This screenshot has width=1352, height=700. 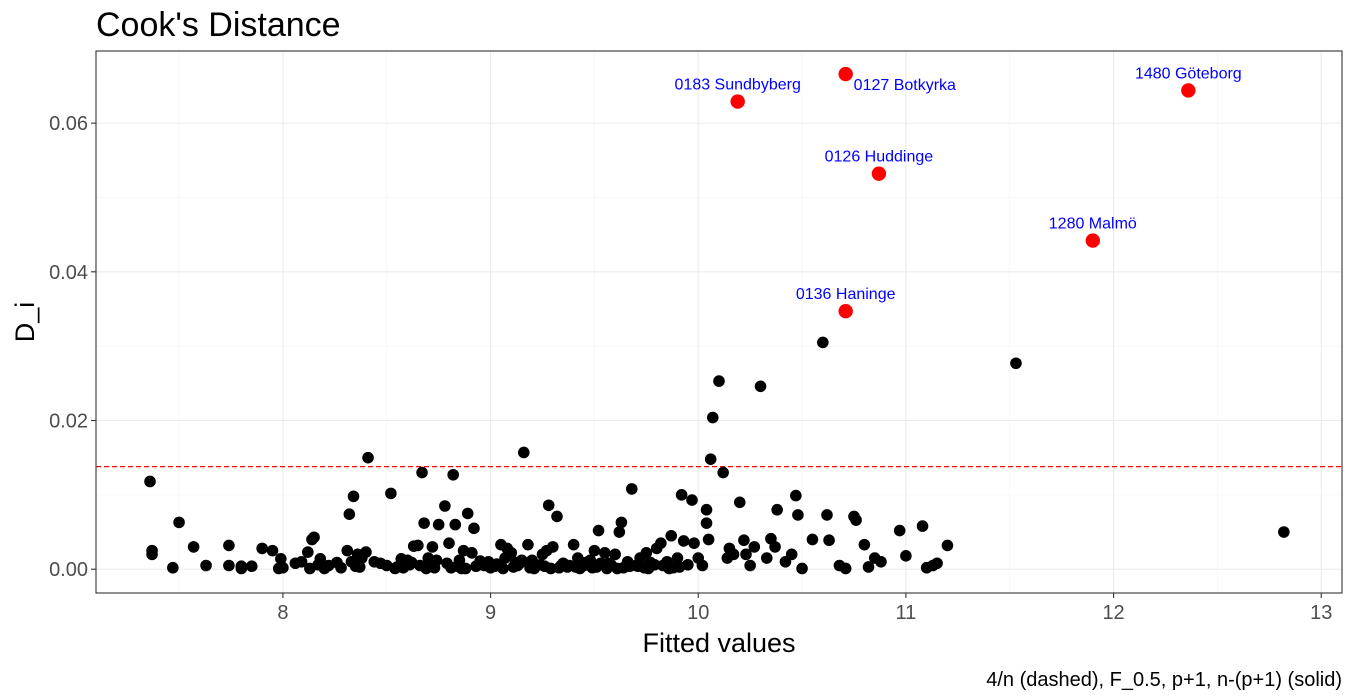 What do you see at coordinates (738, 85) in the screenshot?
I see `annotation-label: 0183 Sundbyberg` at bounding box center [738, 85].